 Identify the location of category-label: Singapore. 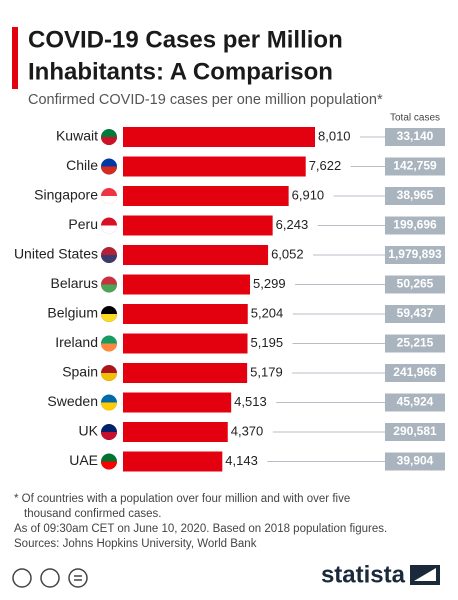
(66, 195).